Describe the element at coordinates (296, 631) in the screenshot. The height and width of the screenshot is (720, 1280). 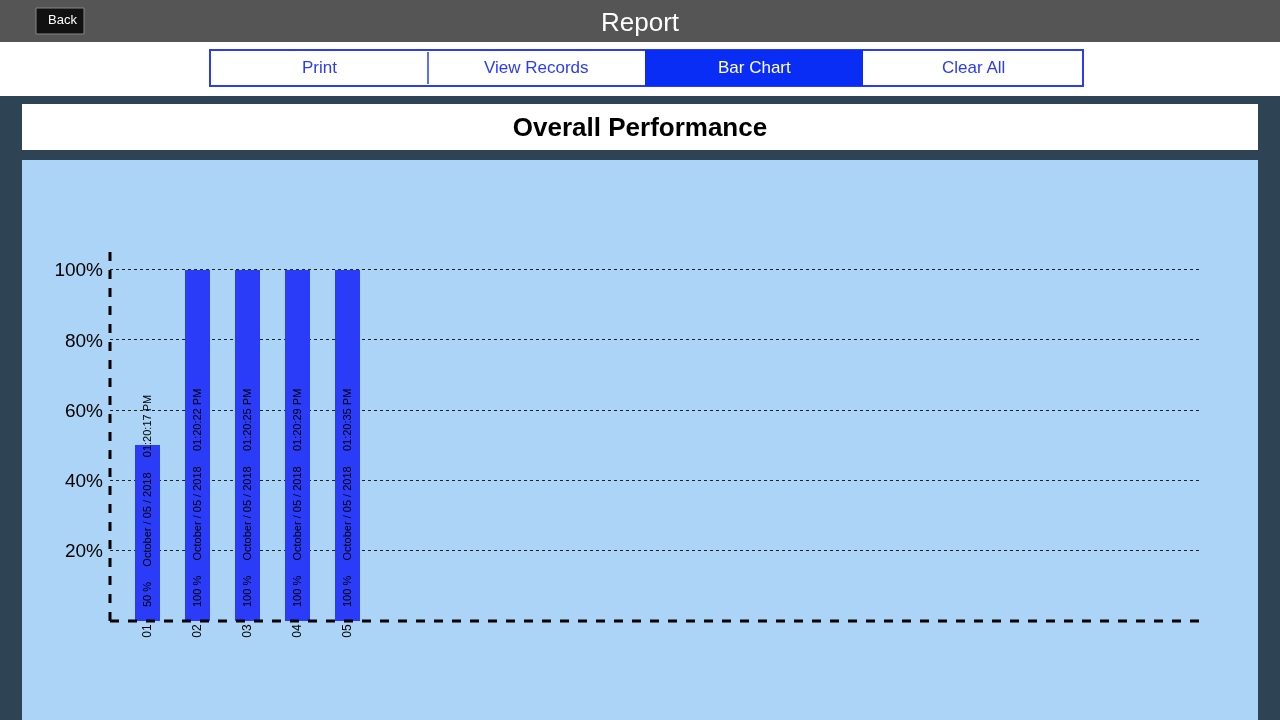
I see `x-tick-label: 04` at that location.